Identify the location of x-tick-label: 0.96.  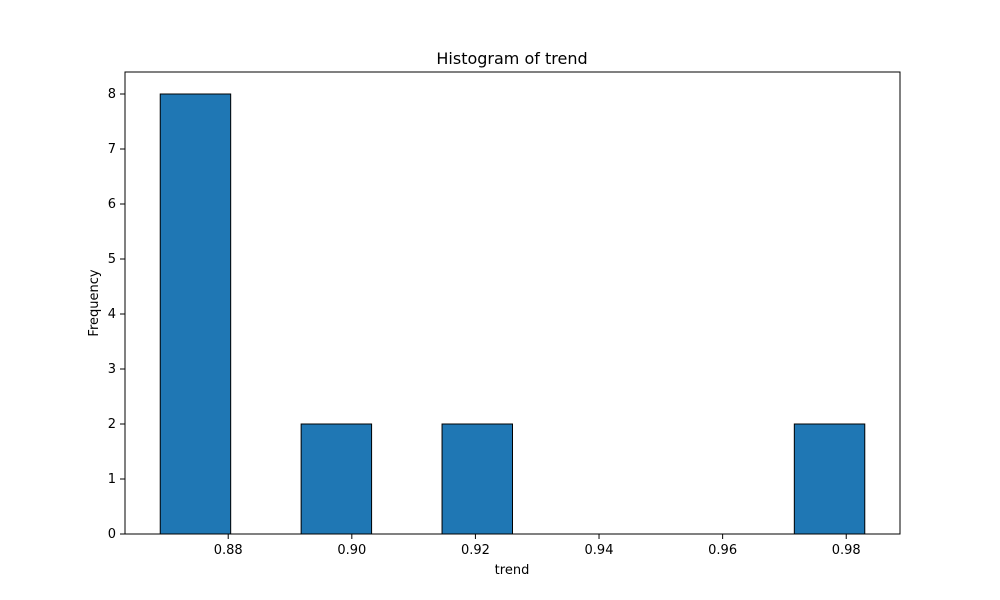
(722, 550).